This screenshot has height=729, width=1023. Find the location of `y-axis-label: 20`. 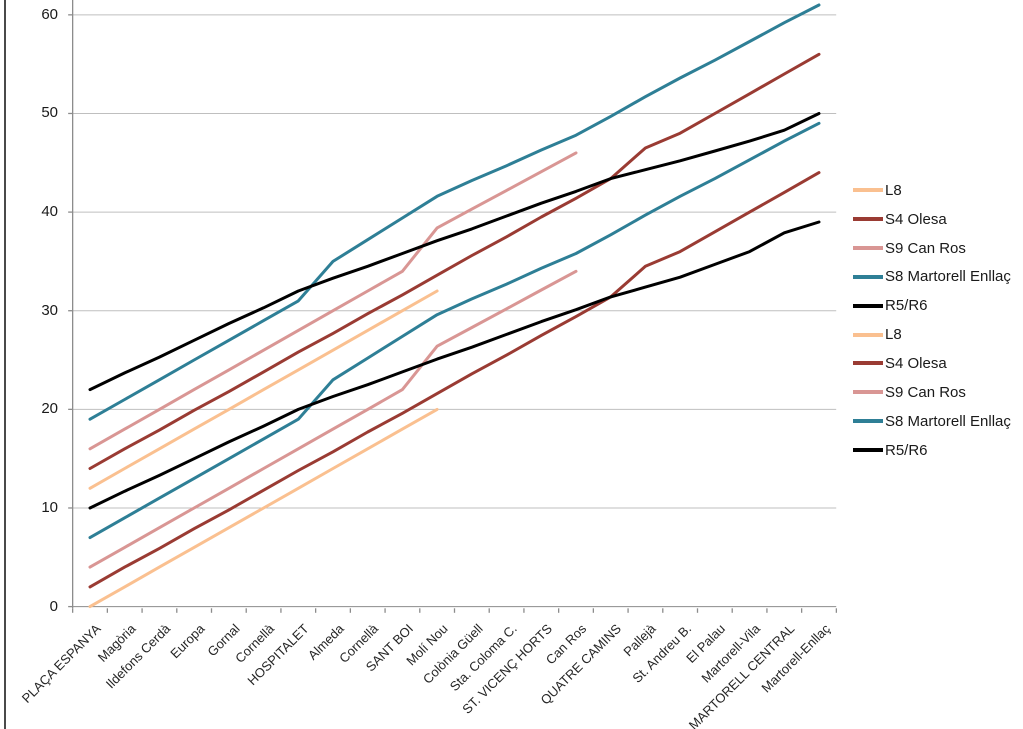

y-axis-label: 20 is located at coordinates (49, 409).